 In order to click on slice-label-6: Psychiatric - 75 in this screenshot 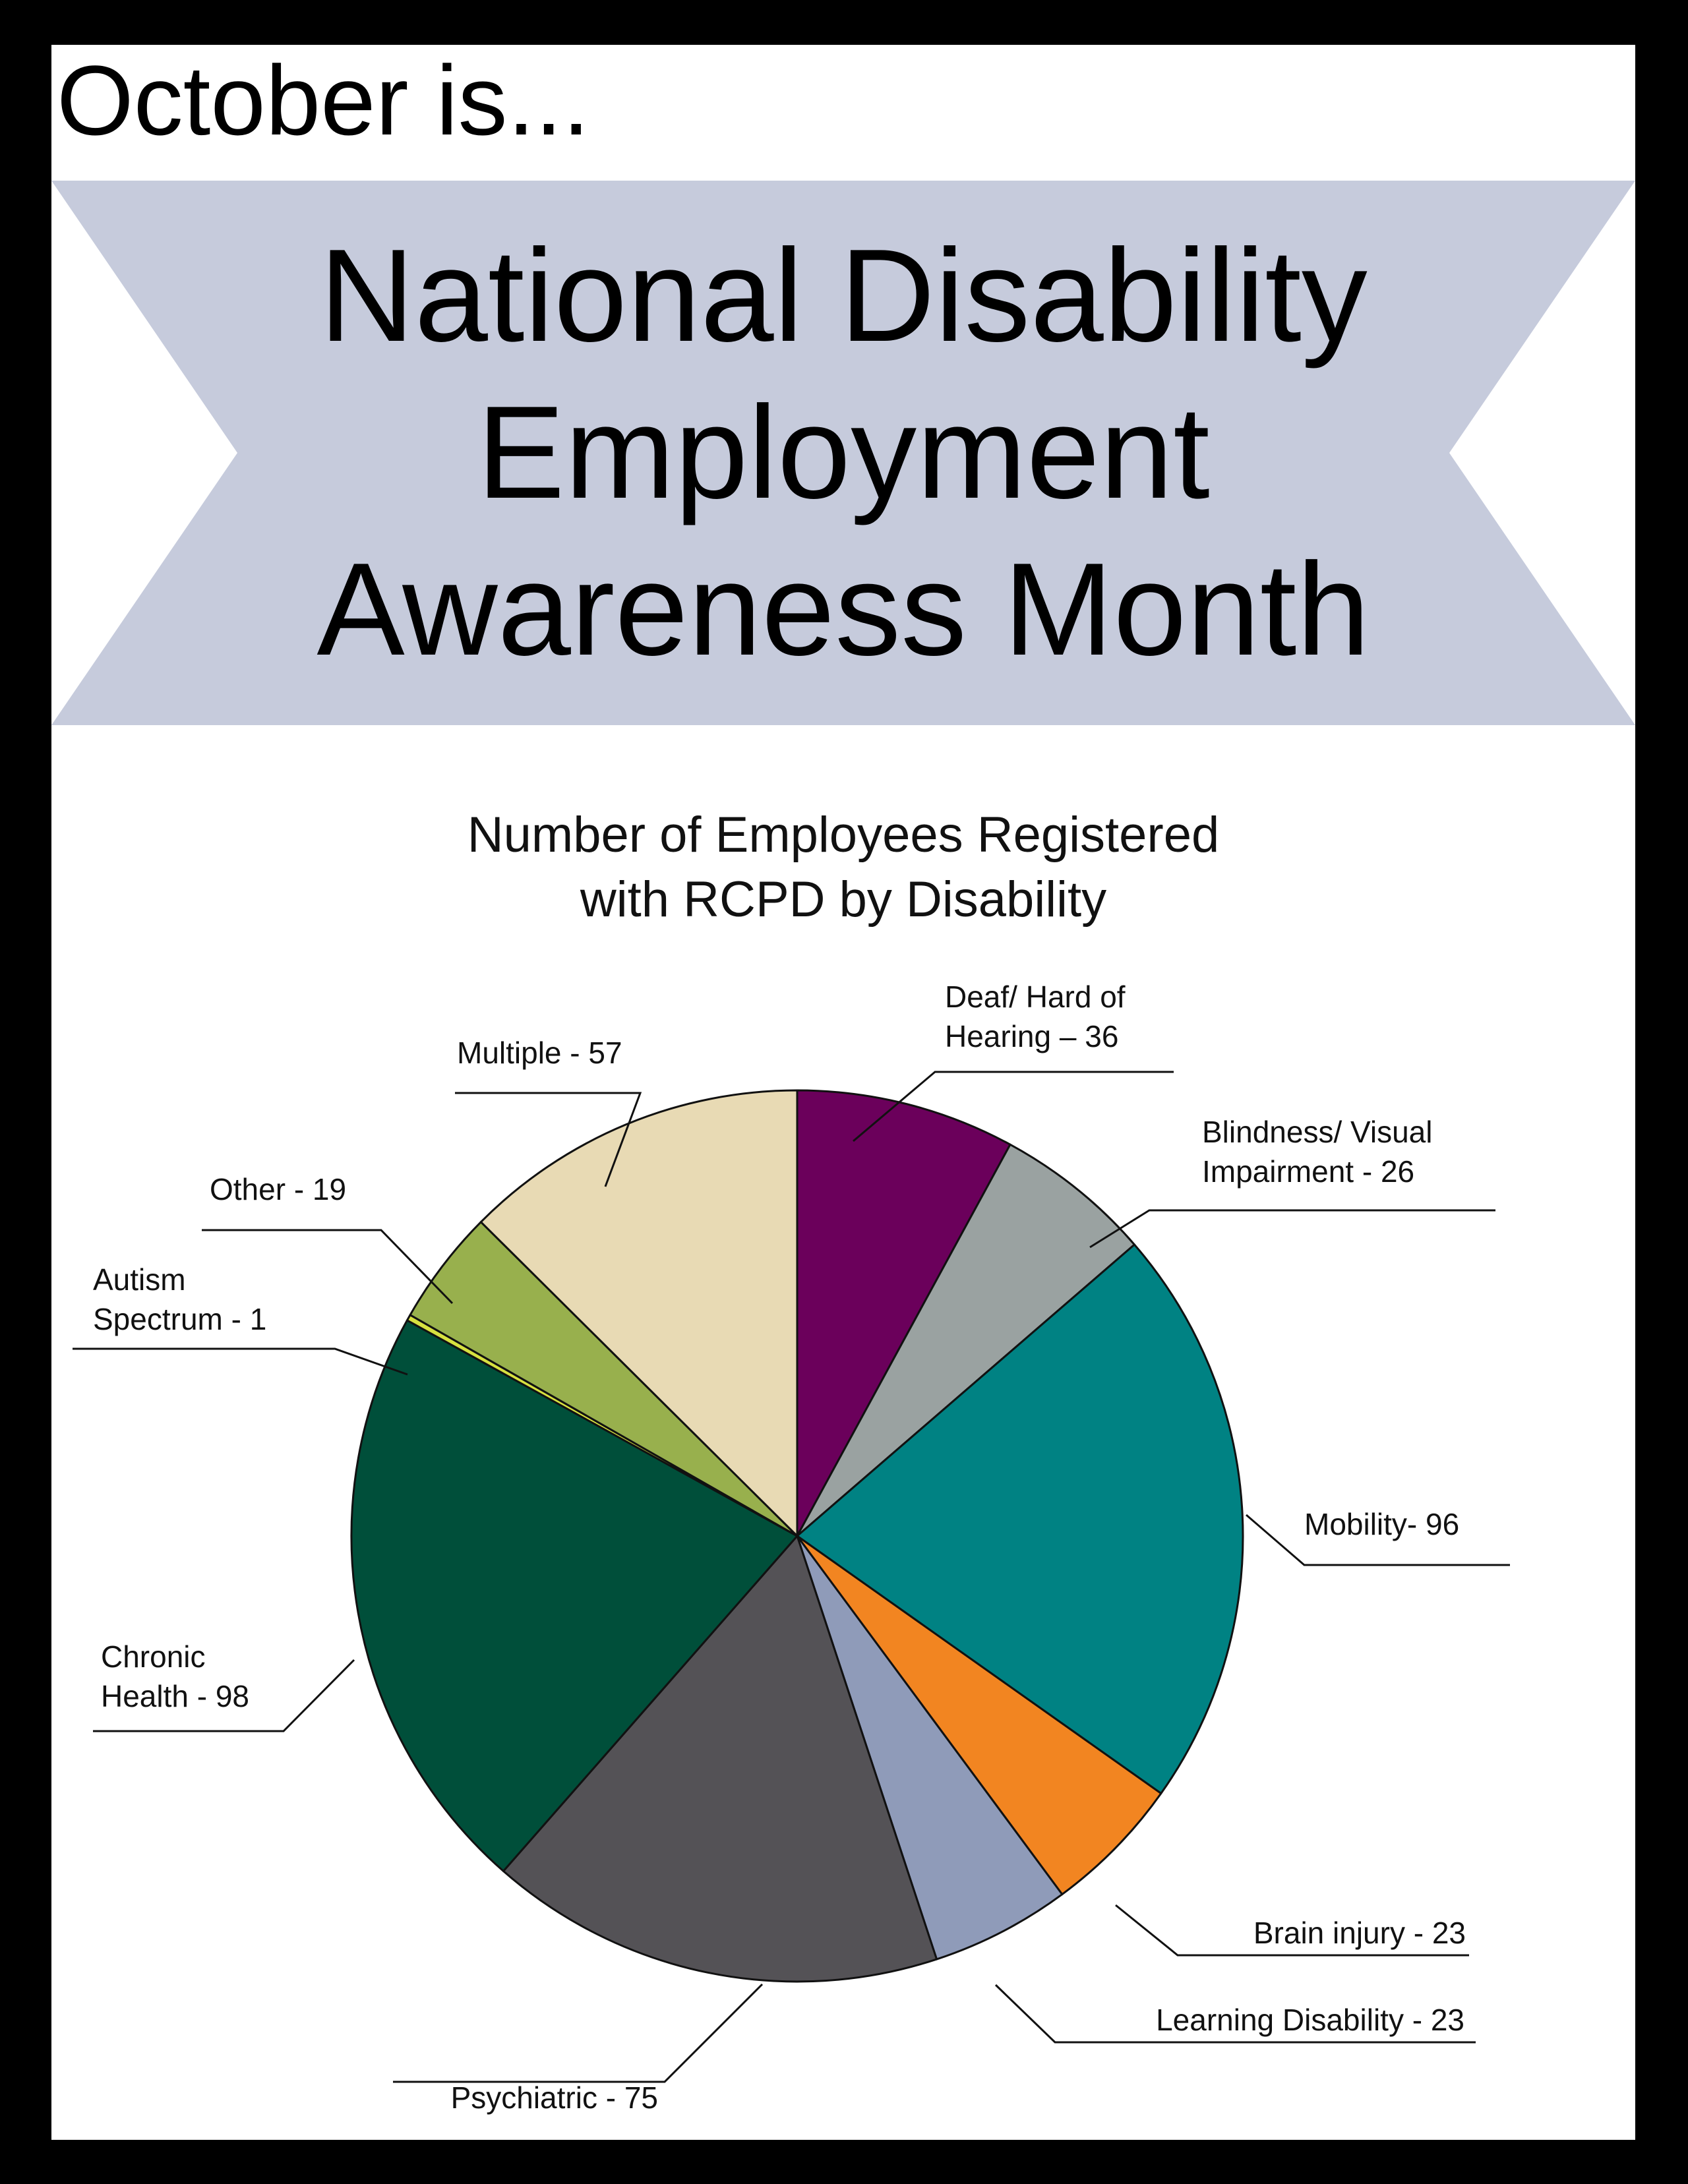, I will do `click(554, 2098)`.